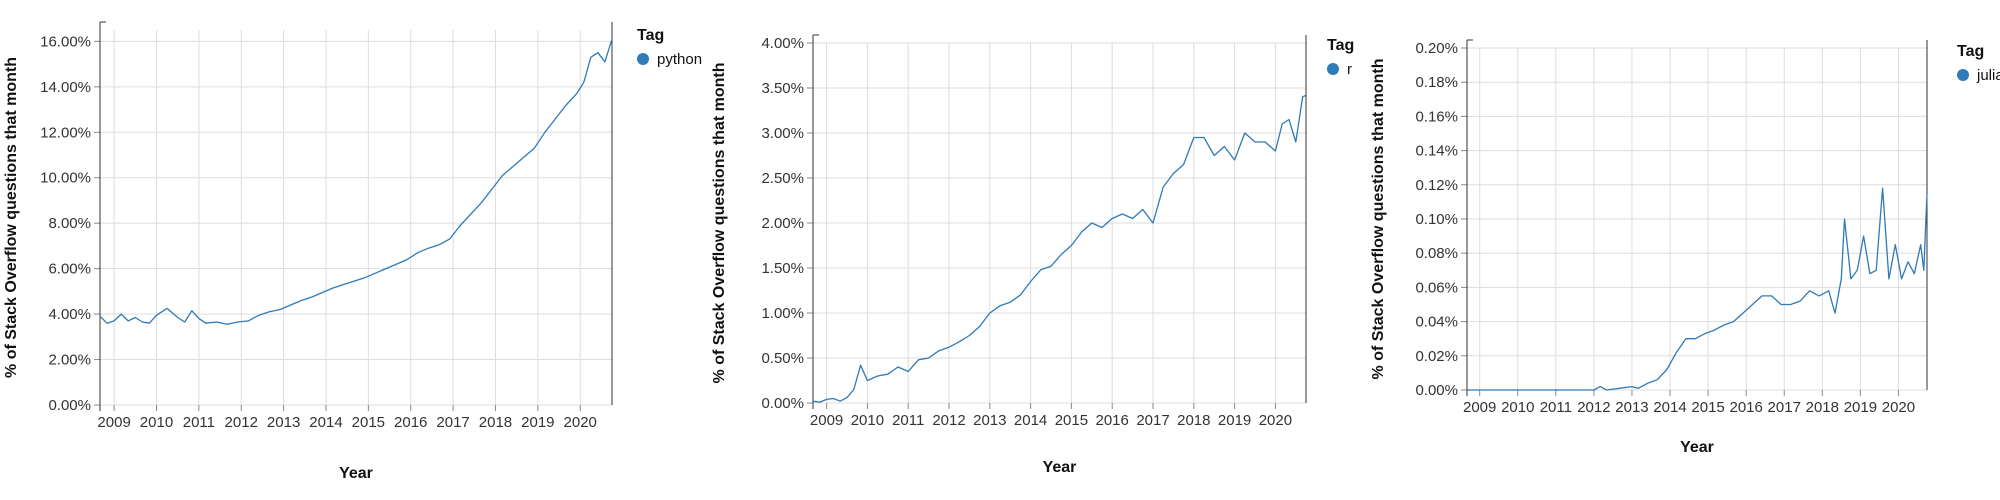  What do you see at coordinates (69, 269) in the screenshot?
I see `y-tick-label: 6.00%` at bounding box center [69, 269].